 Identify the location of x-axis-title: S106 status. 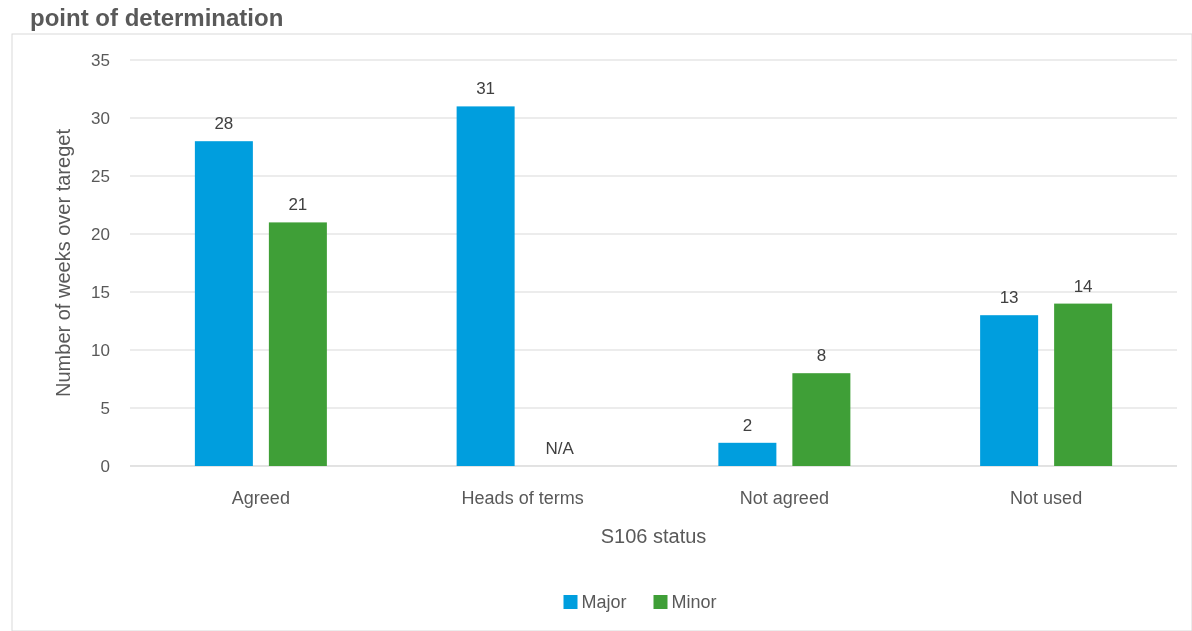
(653, 536).